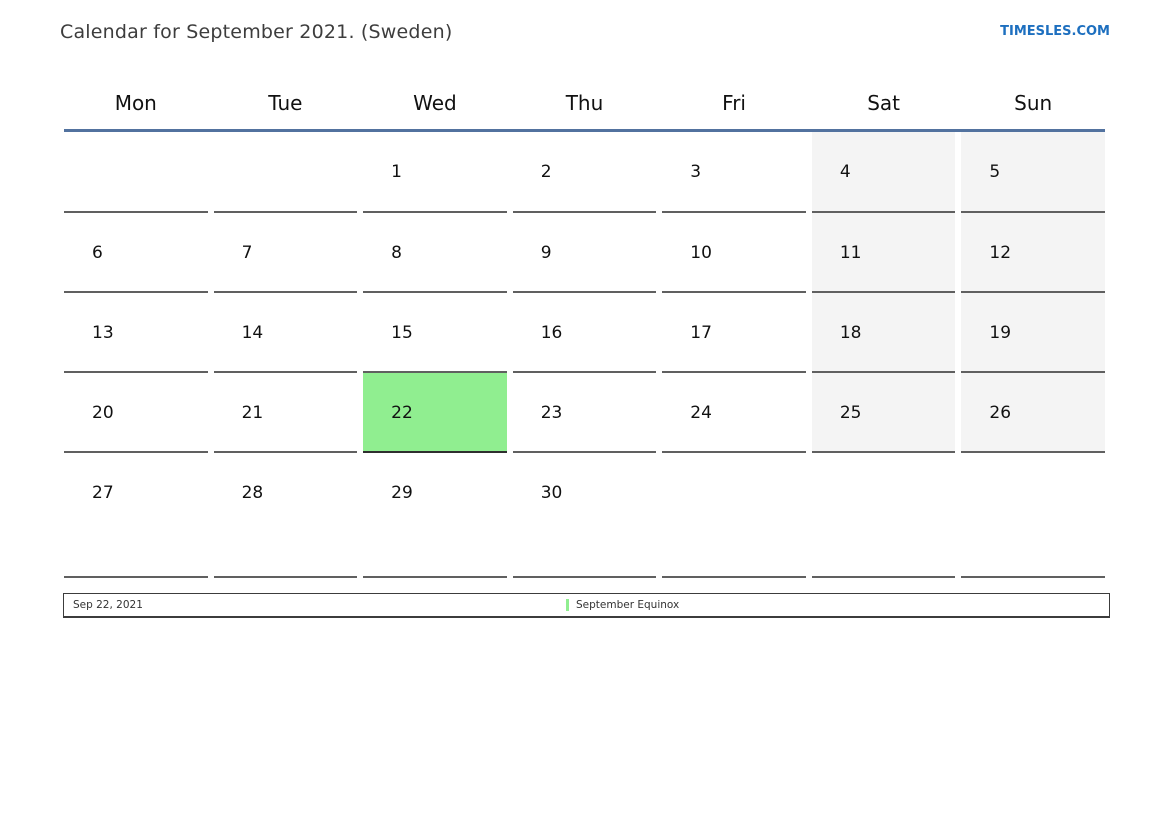  Describe the element at coordinates (546, 253) in the screenshot. I see `day-number: 9` at that location.